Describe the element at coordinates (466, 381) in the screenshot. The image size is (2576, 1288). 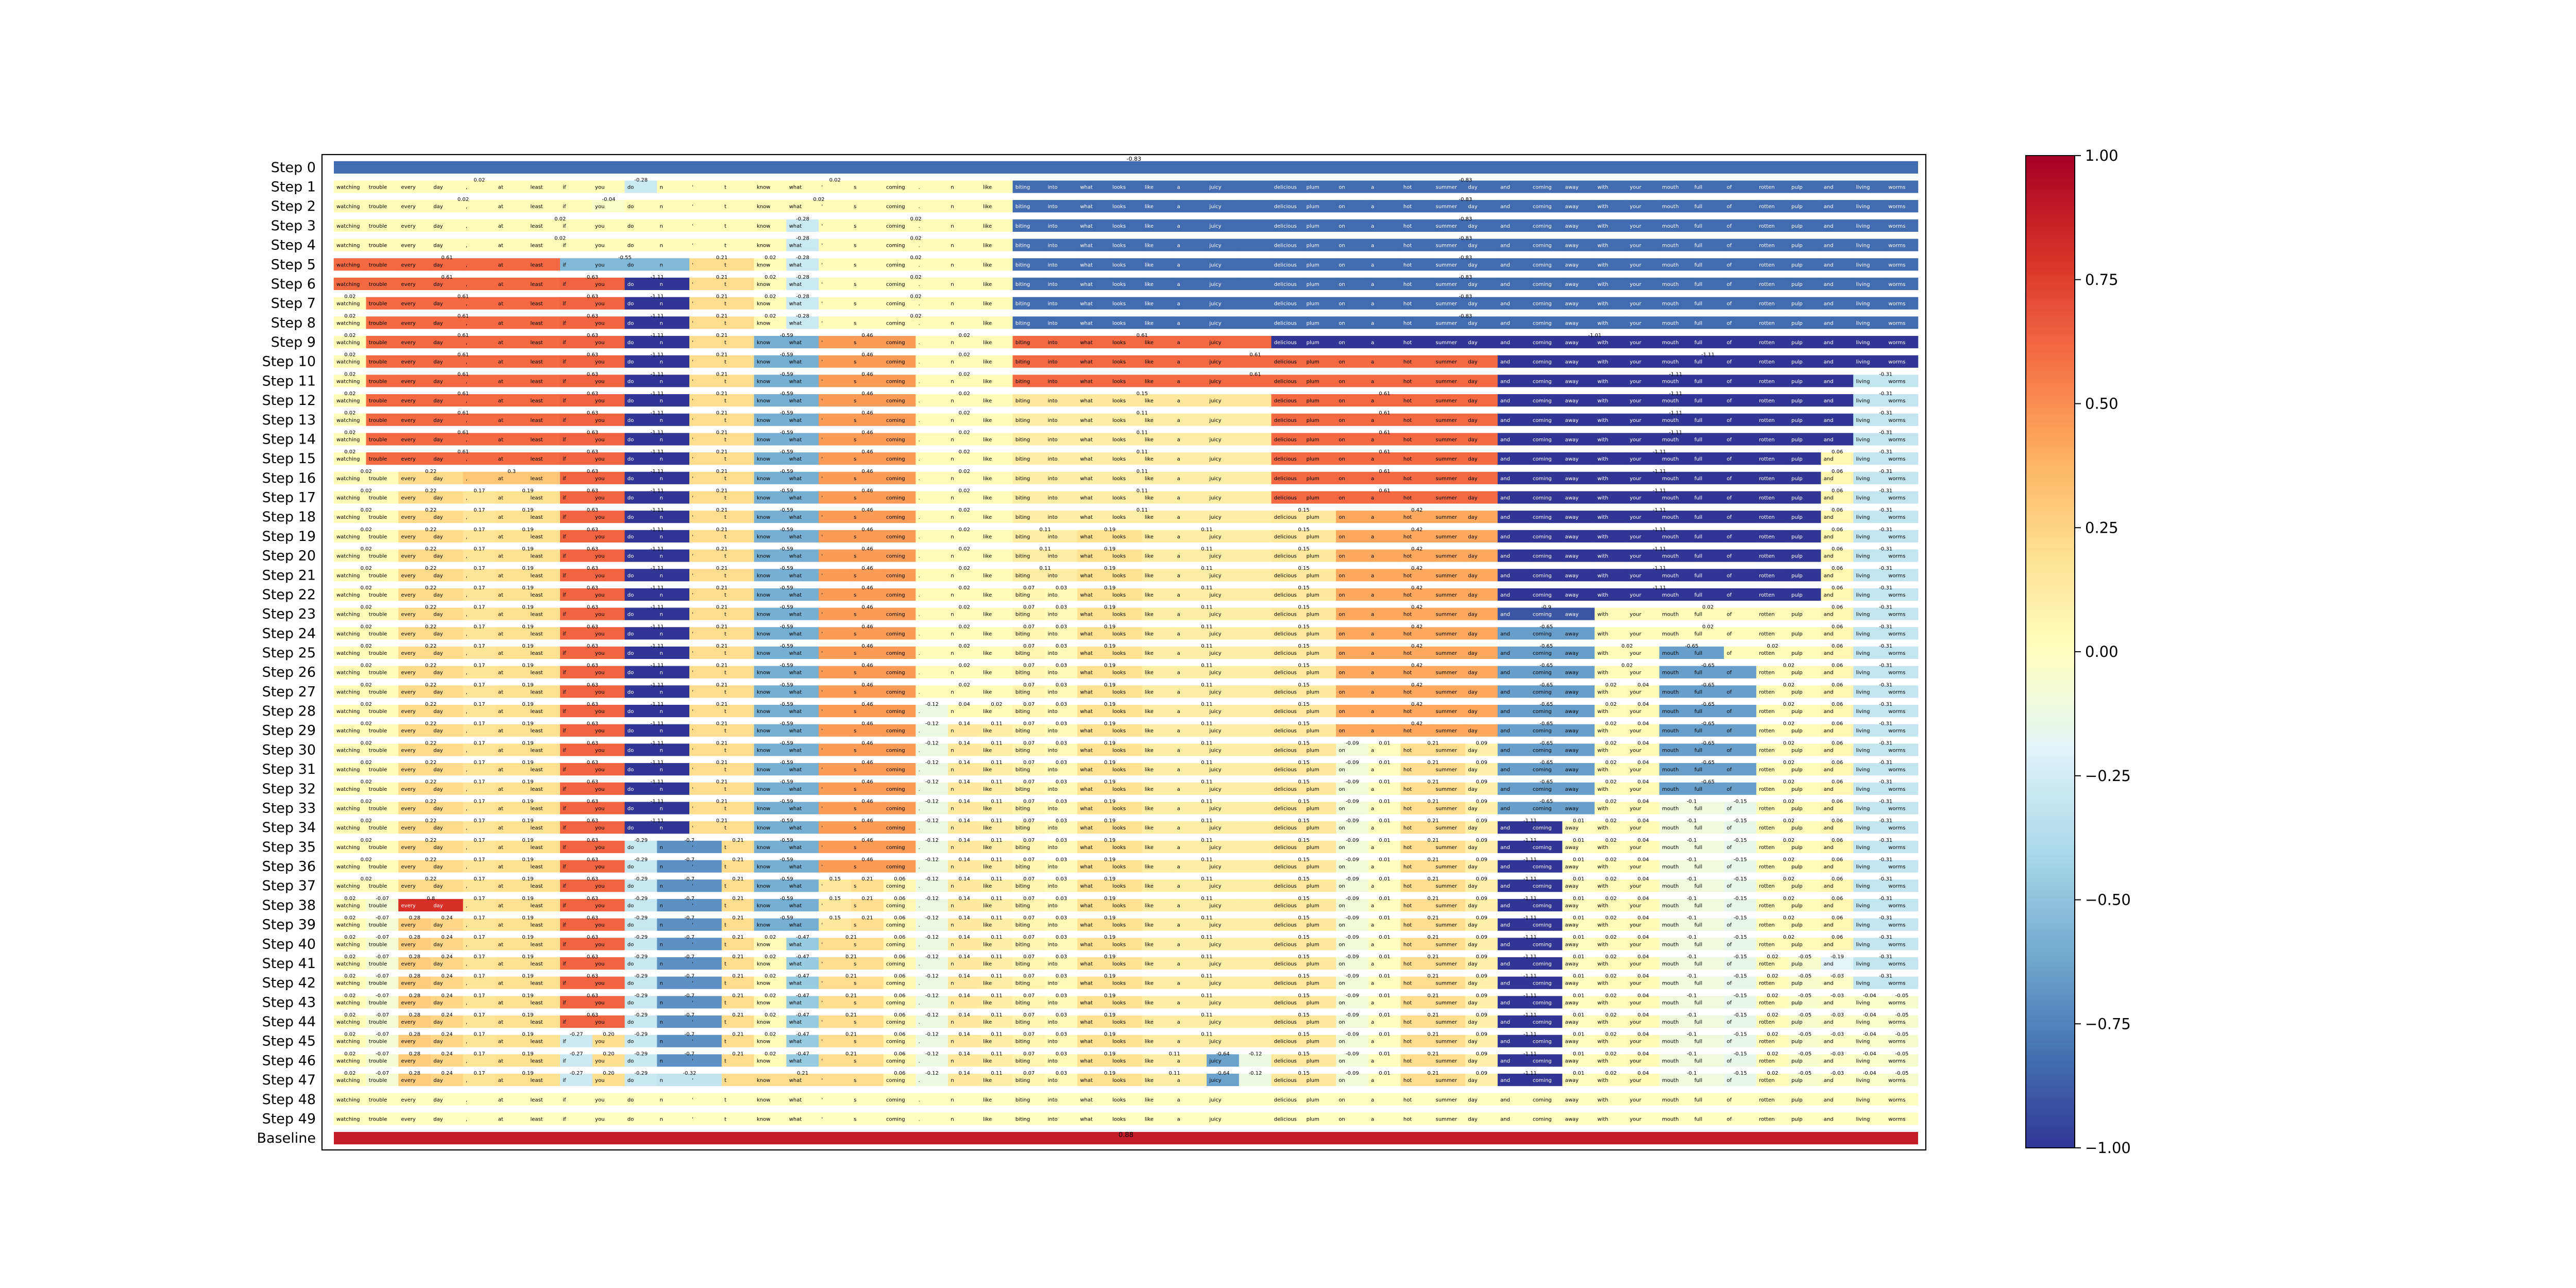
I see `token-label: ,` at that location.